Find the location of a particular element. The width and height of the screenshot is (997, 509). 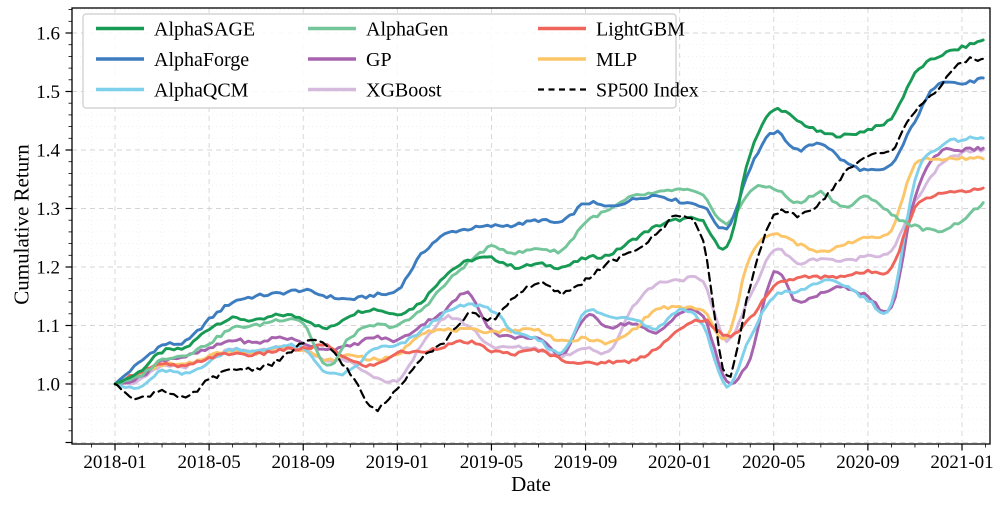

svg-text: 1.2 is located at coordinates (48, 268).